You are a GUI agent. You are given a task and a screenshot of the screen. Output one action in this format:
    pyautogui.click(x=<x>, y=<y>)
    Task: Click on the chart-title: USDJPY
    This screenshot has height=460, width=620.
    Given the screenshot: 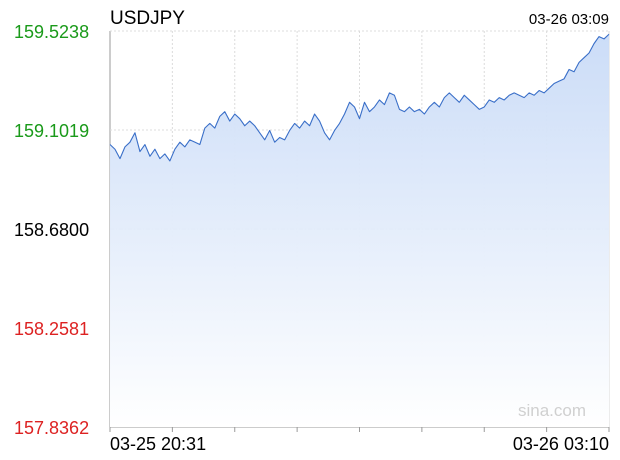 What is the action you would take?
    pyautogui.click(x=147, y=18)
    